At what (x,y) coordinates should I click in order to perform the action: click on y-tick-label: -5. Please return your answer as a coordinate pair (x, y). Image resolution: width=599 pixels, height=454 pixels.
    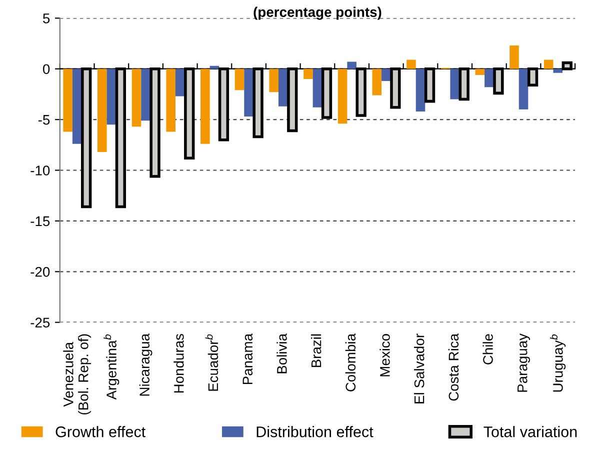
    Looking at the image, I should click on (44, 120).